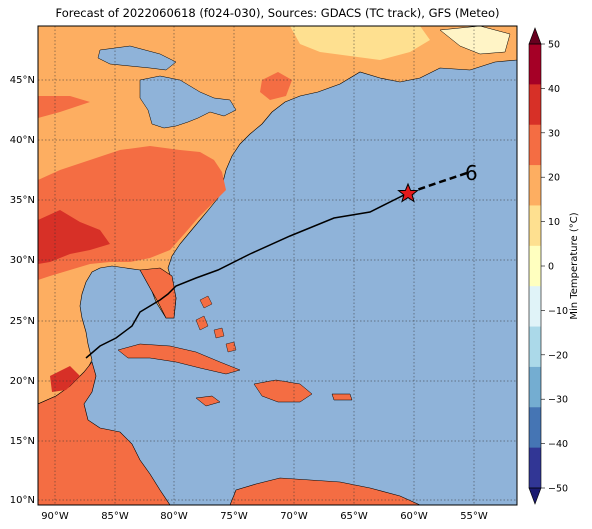  What do you see at coordinates (22, 500) in the screenshot?
I see `lat-tick: 10°N` at bounding box center [22, 500].